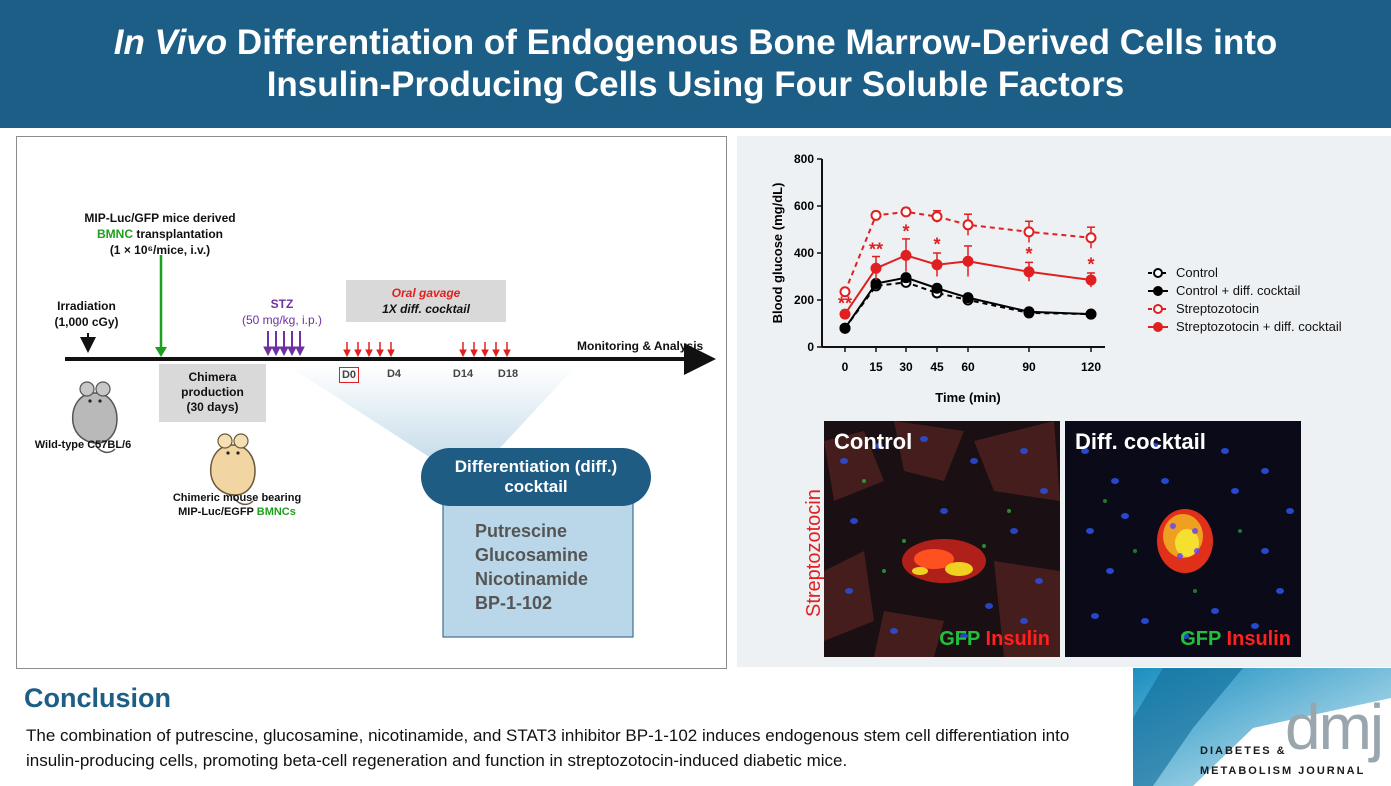 This screenshot has width=1391, height=786. Describe the element at coordinates (94, 417) in the screenshot. I see `wild-type-mouse-icon` at that location.